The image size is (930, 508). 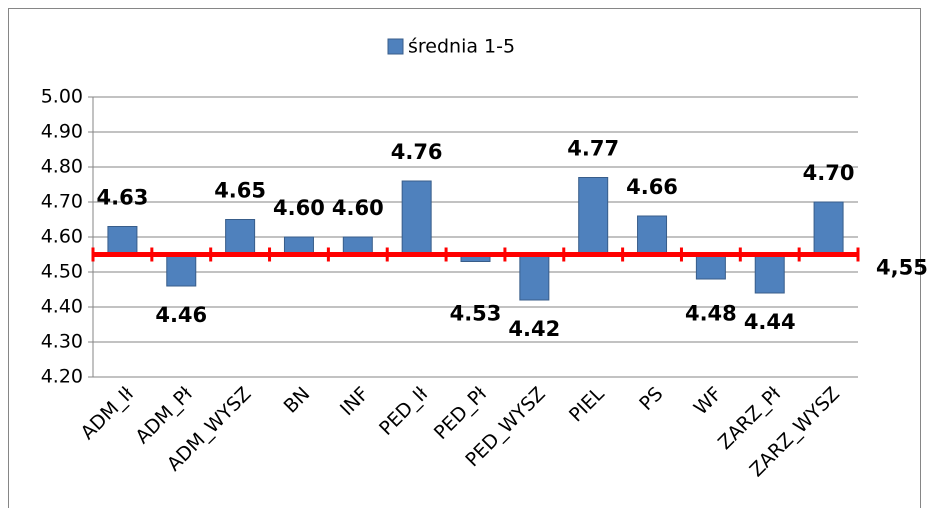 I want to click on y-tick-label: 4.50, so click(x=62, y=272).